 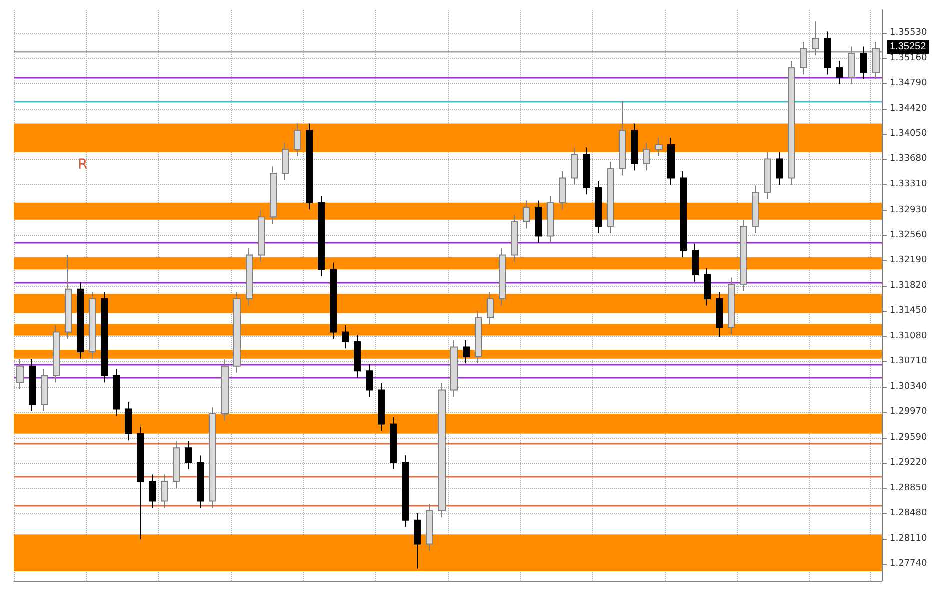 I want to click on y-tick-label: 1.33680, so click(x=909, y=159).